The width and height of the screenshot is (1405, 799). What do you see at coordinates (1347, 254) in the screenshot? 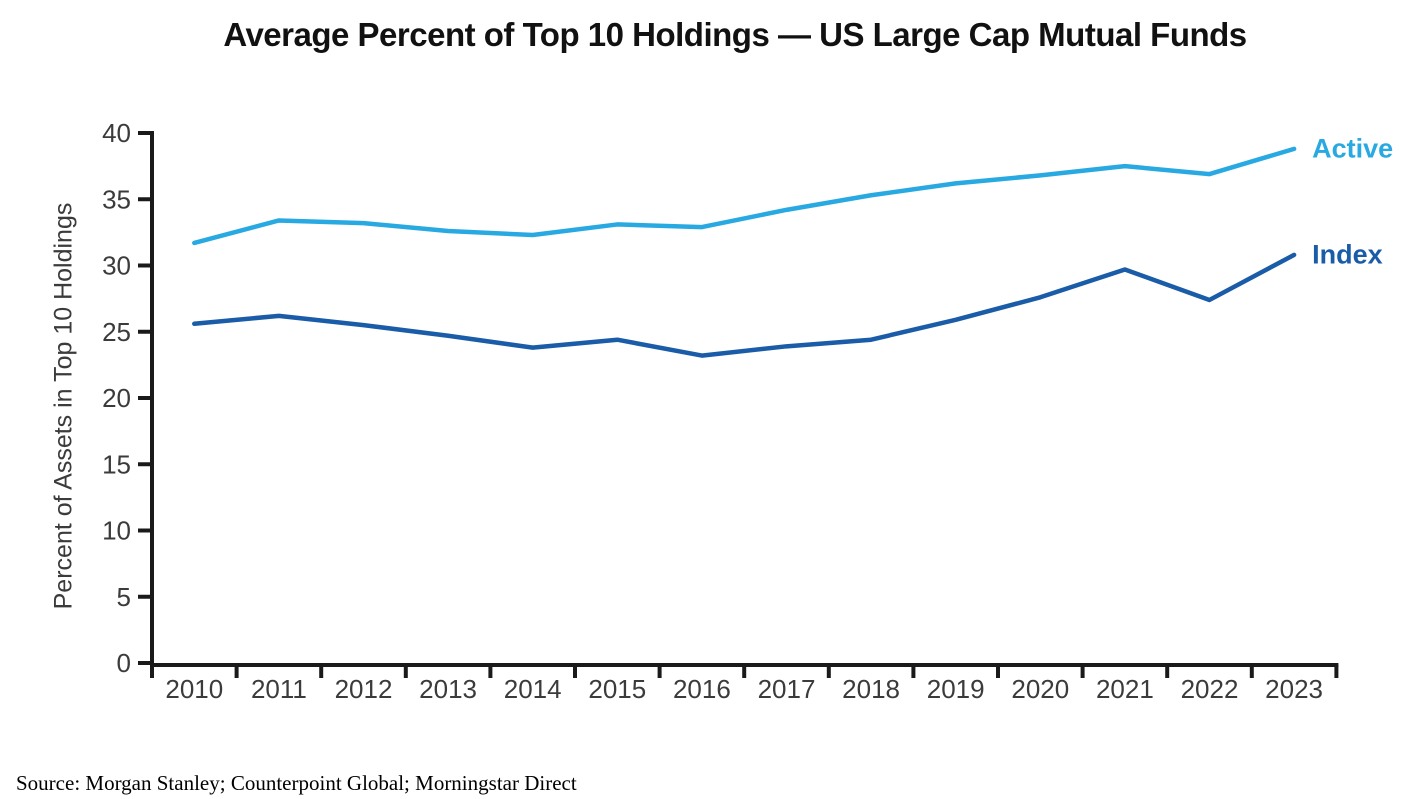
I see `series-label-index: Index` at bounding box center [1347, 254].